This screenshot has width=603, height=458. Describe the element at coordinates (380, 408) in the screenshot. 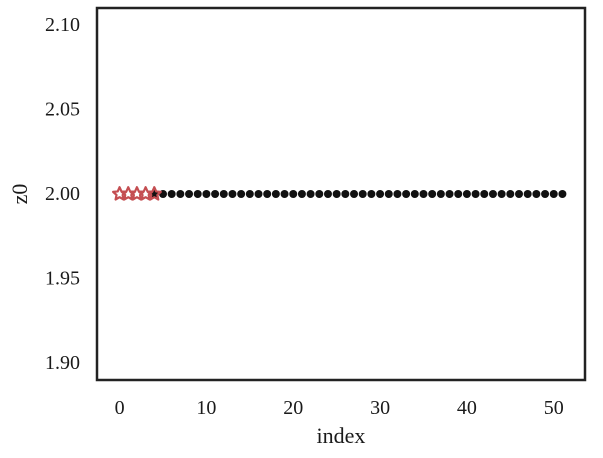

I see `x-tick-label: 30` at that location.